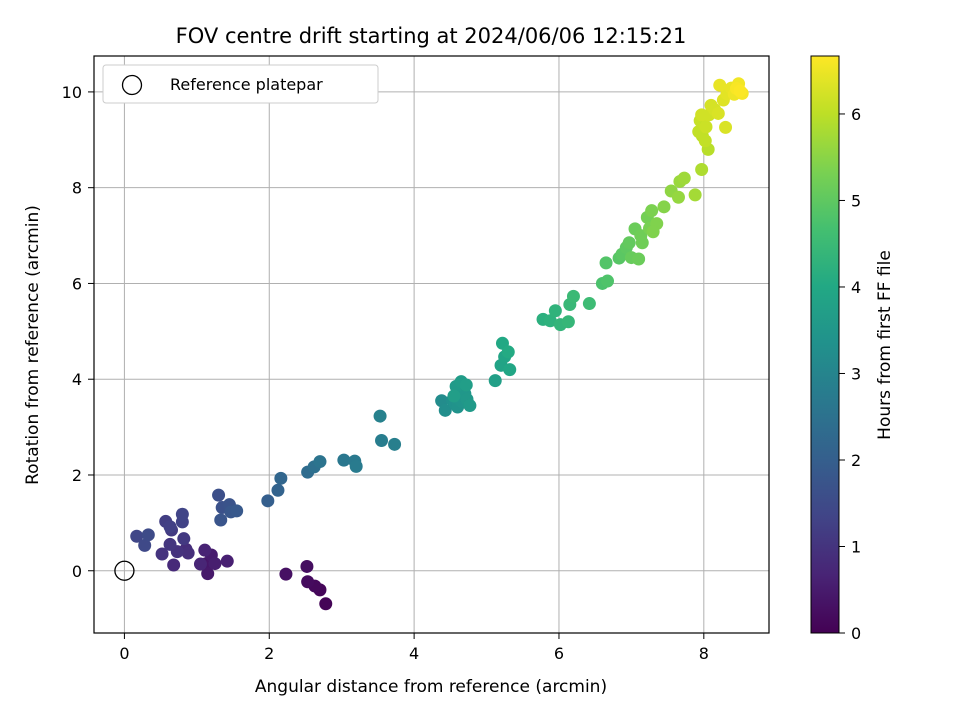  Describe the element at coordinates (885, 345) in the screenshot. I see `colorbar-label: Hours from first FF file` at that location.